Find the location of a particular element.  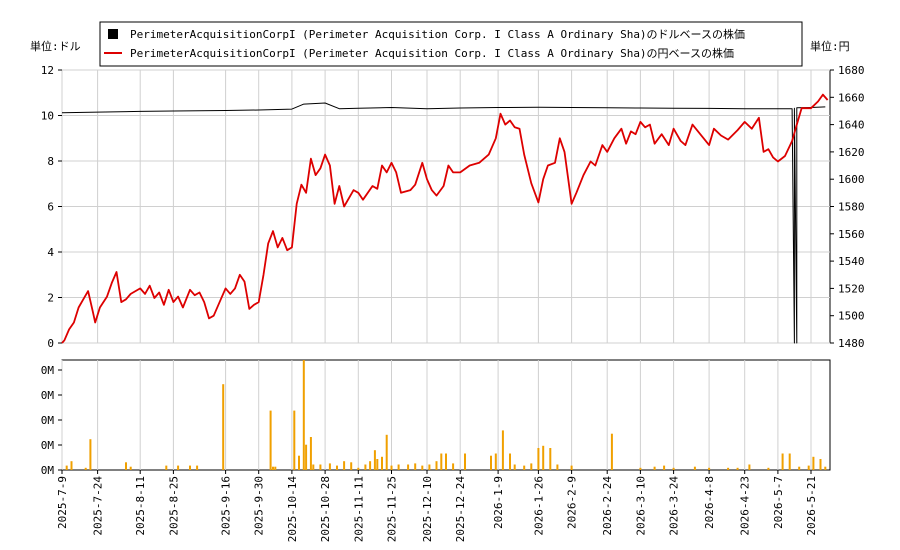

x-tick-label: 2025-9-30 is located at coordinates (259, 506).